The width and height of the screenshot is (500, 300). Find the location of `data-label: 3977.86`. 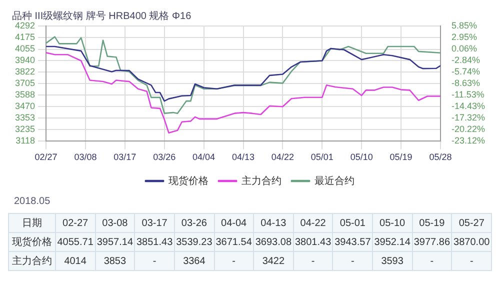

data-label: 3977.86 is located at coordinates (432, 242).